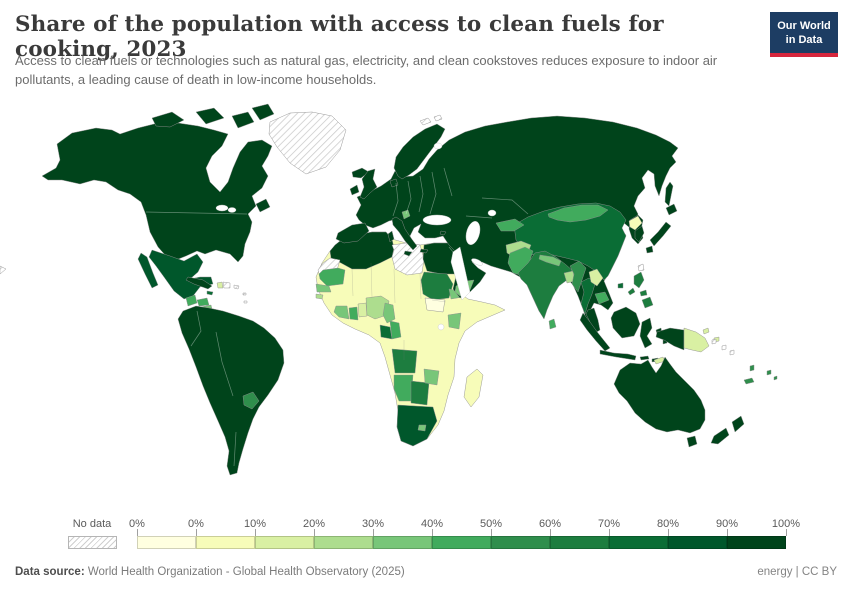  Describe the element at coordinates (639, 234) in the screenshot. I see `country-south-korea` at that location.